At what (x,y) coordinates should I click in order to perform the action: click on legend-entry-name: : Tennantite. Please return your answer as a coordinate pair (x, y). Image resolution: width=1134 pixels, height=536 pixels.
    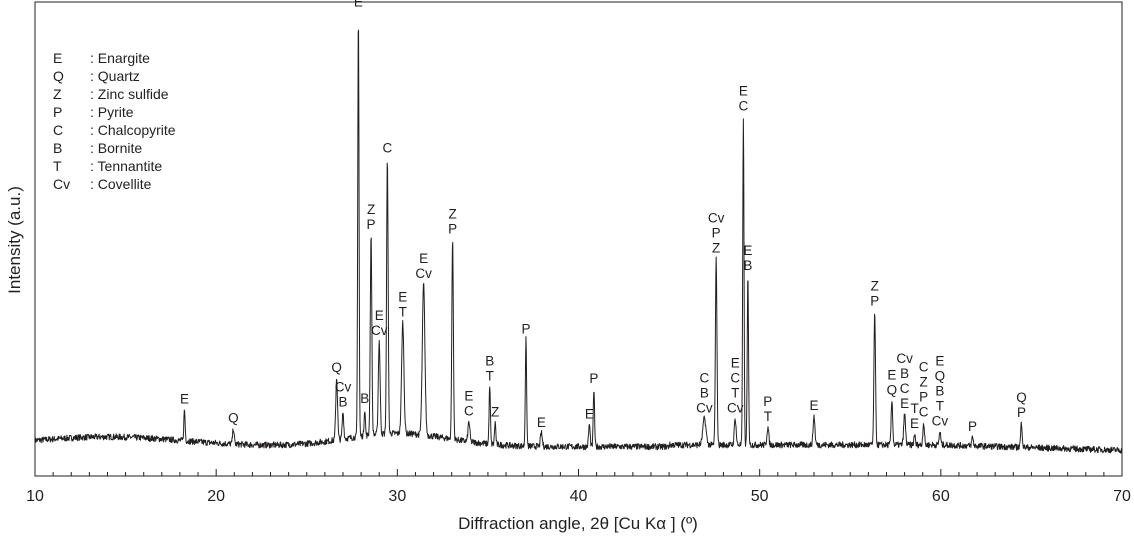
    Looking at the image, I should click on (126, 166).